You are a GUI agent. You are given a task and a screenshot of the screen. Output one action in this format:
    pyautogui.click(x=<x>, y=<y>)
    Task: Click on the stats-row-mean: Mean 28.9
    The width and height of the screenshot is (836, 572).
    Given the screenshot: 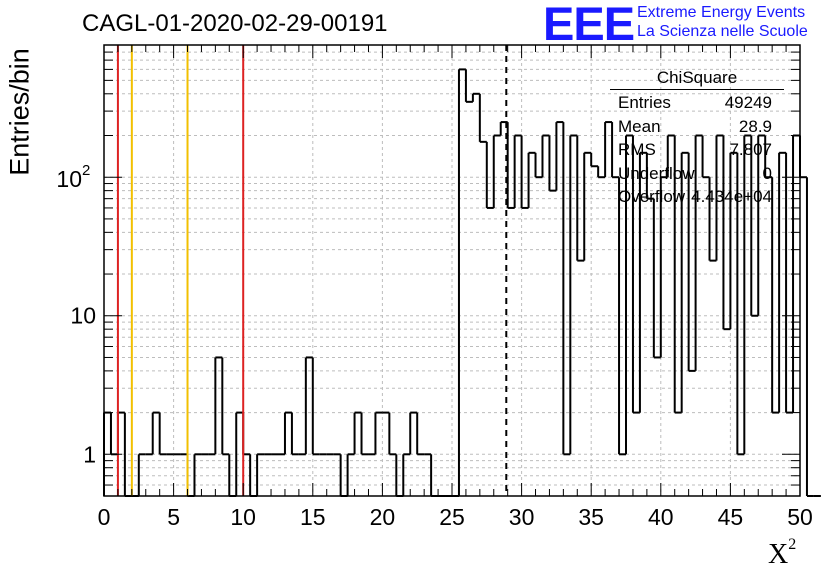 What is the action you would take?
    pyautogui.click(x=695, y=127)
    